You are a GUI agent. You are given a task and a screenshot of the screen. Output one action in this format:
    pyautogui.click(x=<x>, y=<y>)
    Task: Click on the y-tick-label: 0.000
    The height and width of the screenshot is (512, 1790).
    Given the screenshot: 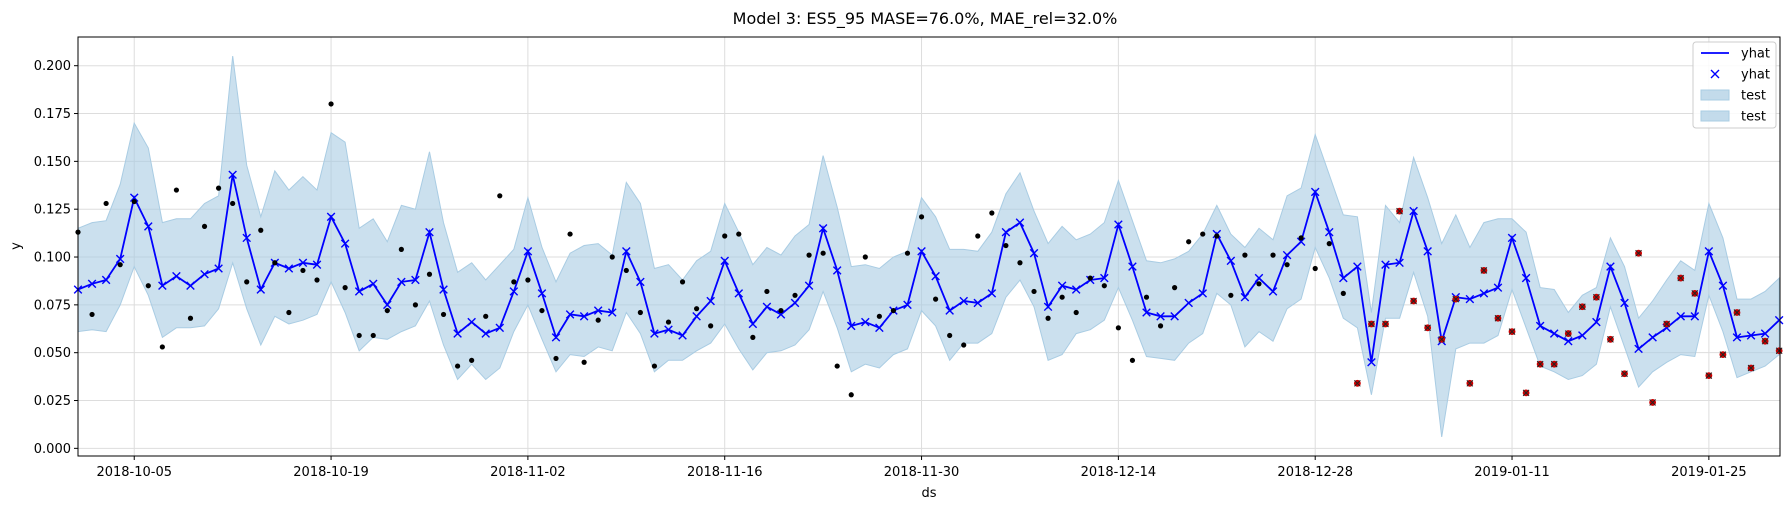 What is the action you would take?
    pyautogui.click(x=52, y=449)
    